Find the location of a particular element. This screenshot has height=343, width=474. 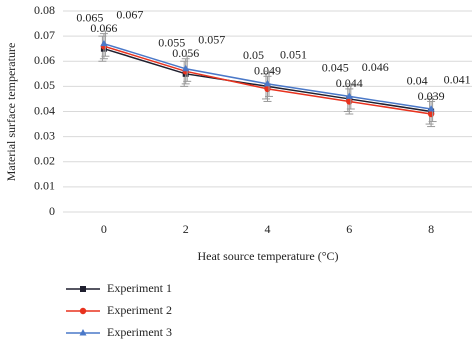

data-label: 0.057 is located at coordinates (211, 40).